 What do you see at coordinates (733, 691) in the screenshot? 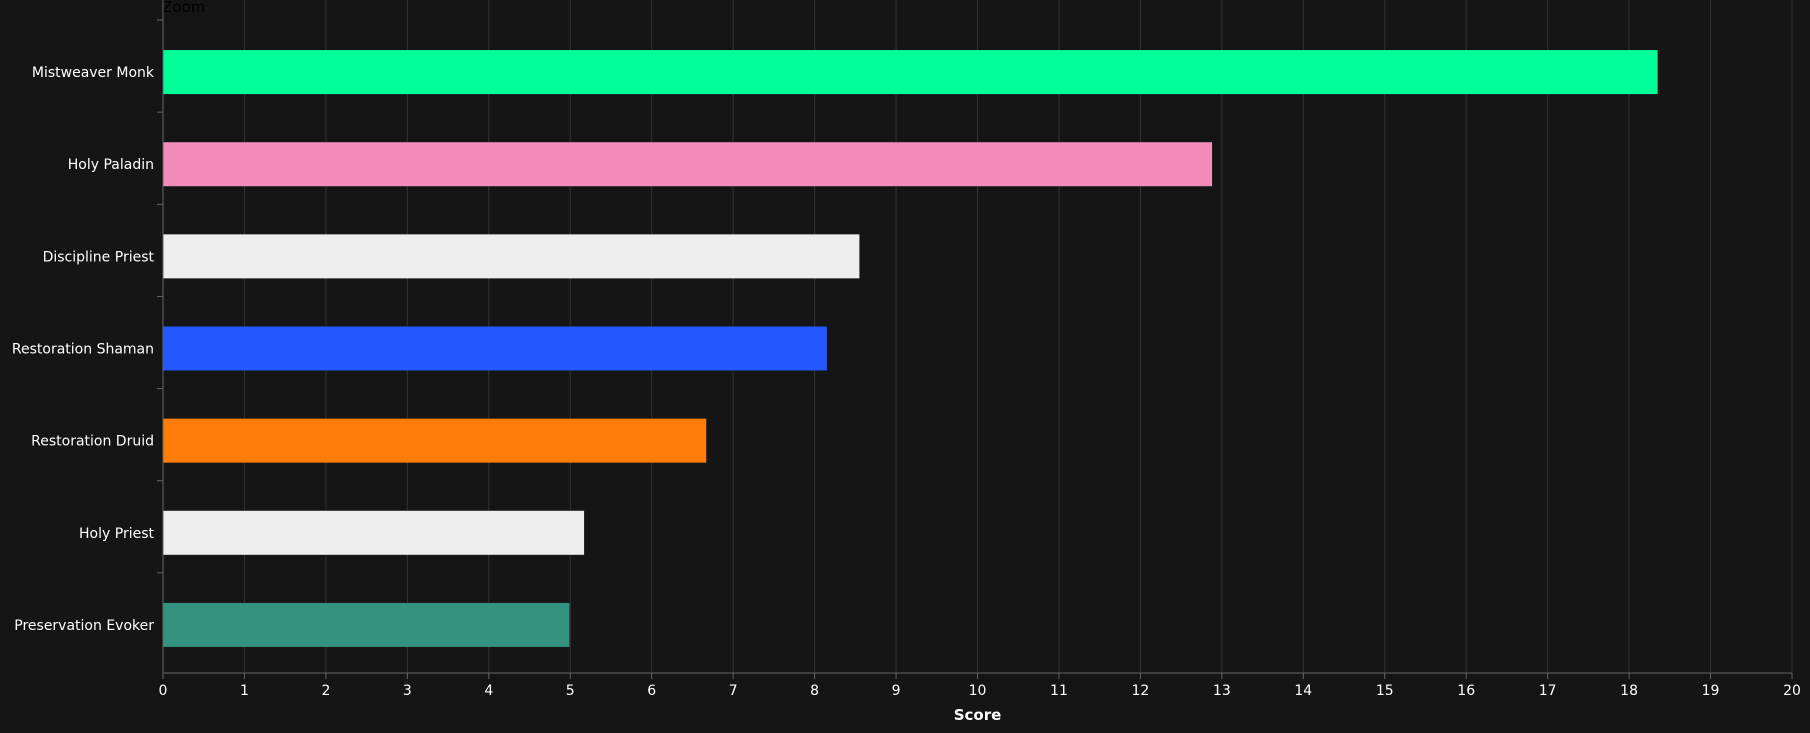
I see `x-tick-label: 7` at bounding box center [733, 691].